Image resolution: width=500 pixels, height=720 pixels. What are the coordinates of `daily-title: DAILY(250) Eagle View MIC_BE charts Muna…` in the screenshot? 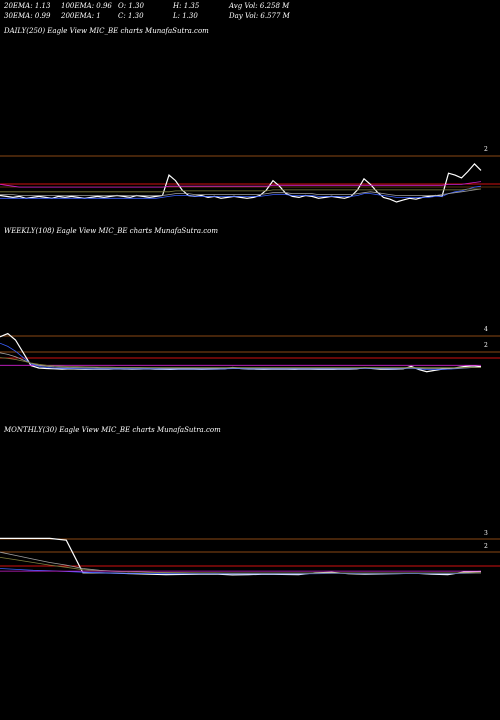 It's located at (106, 31).